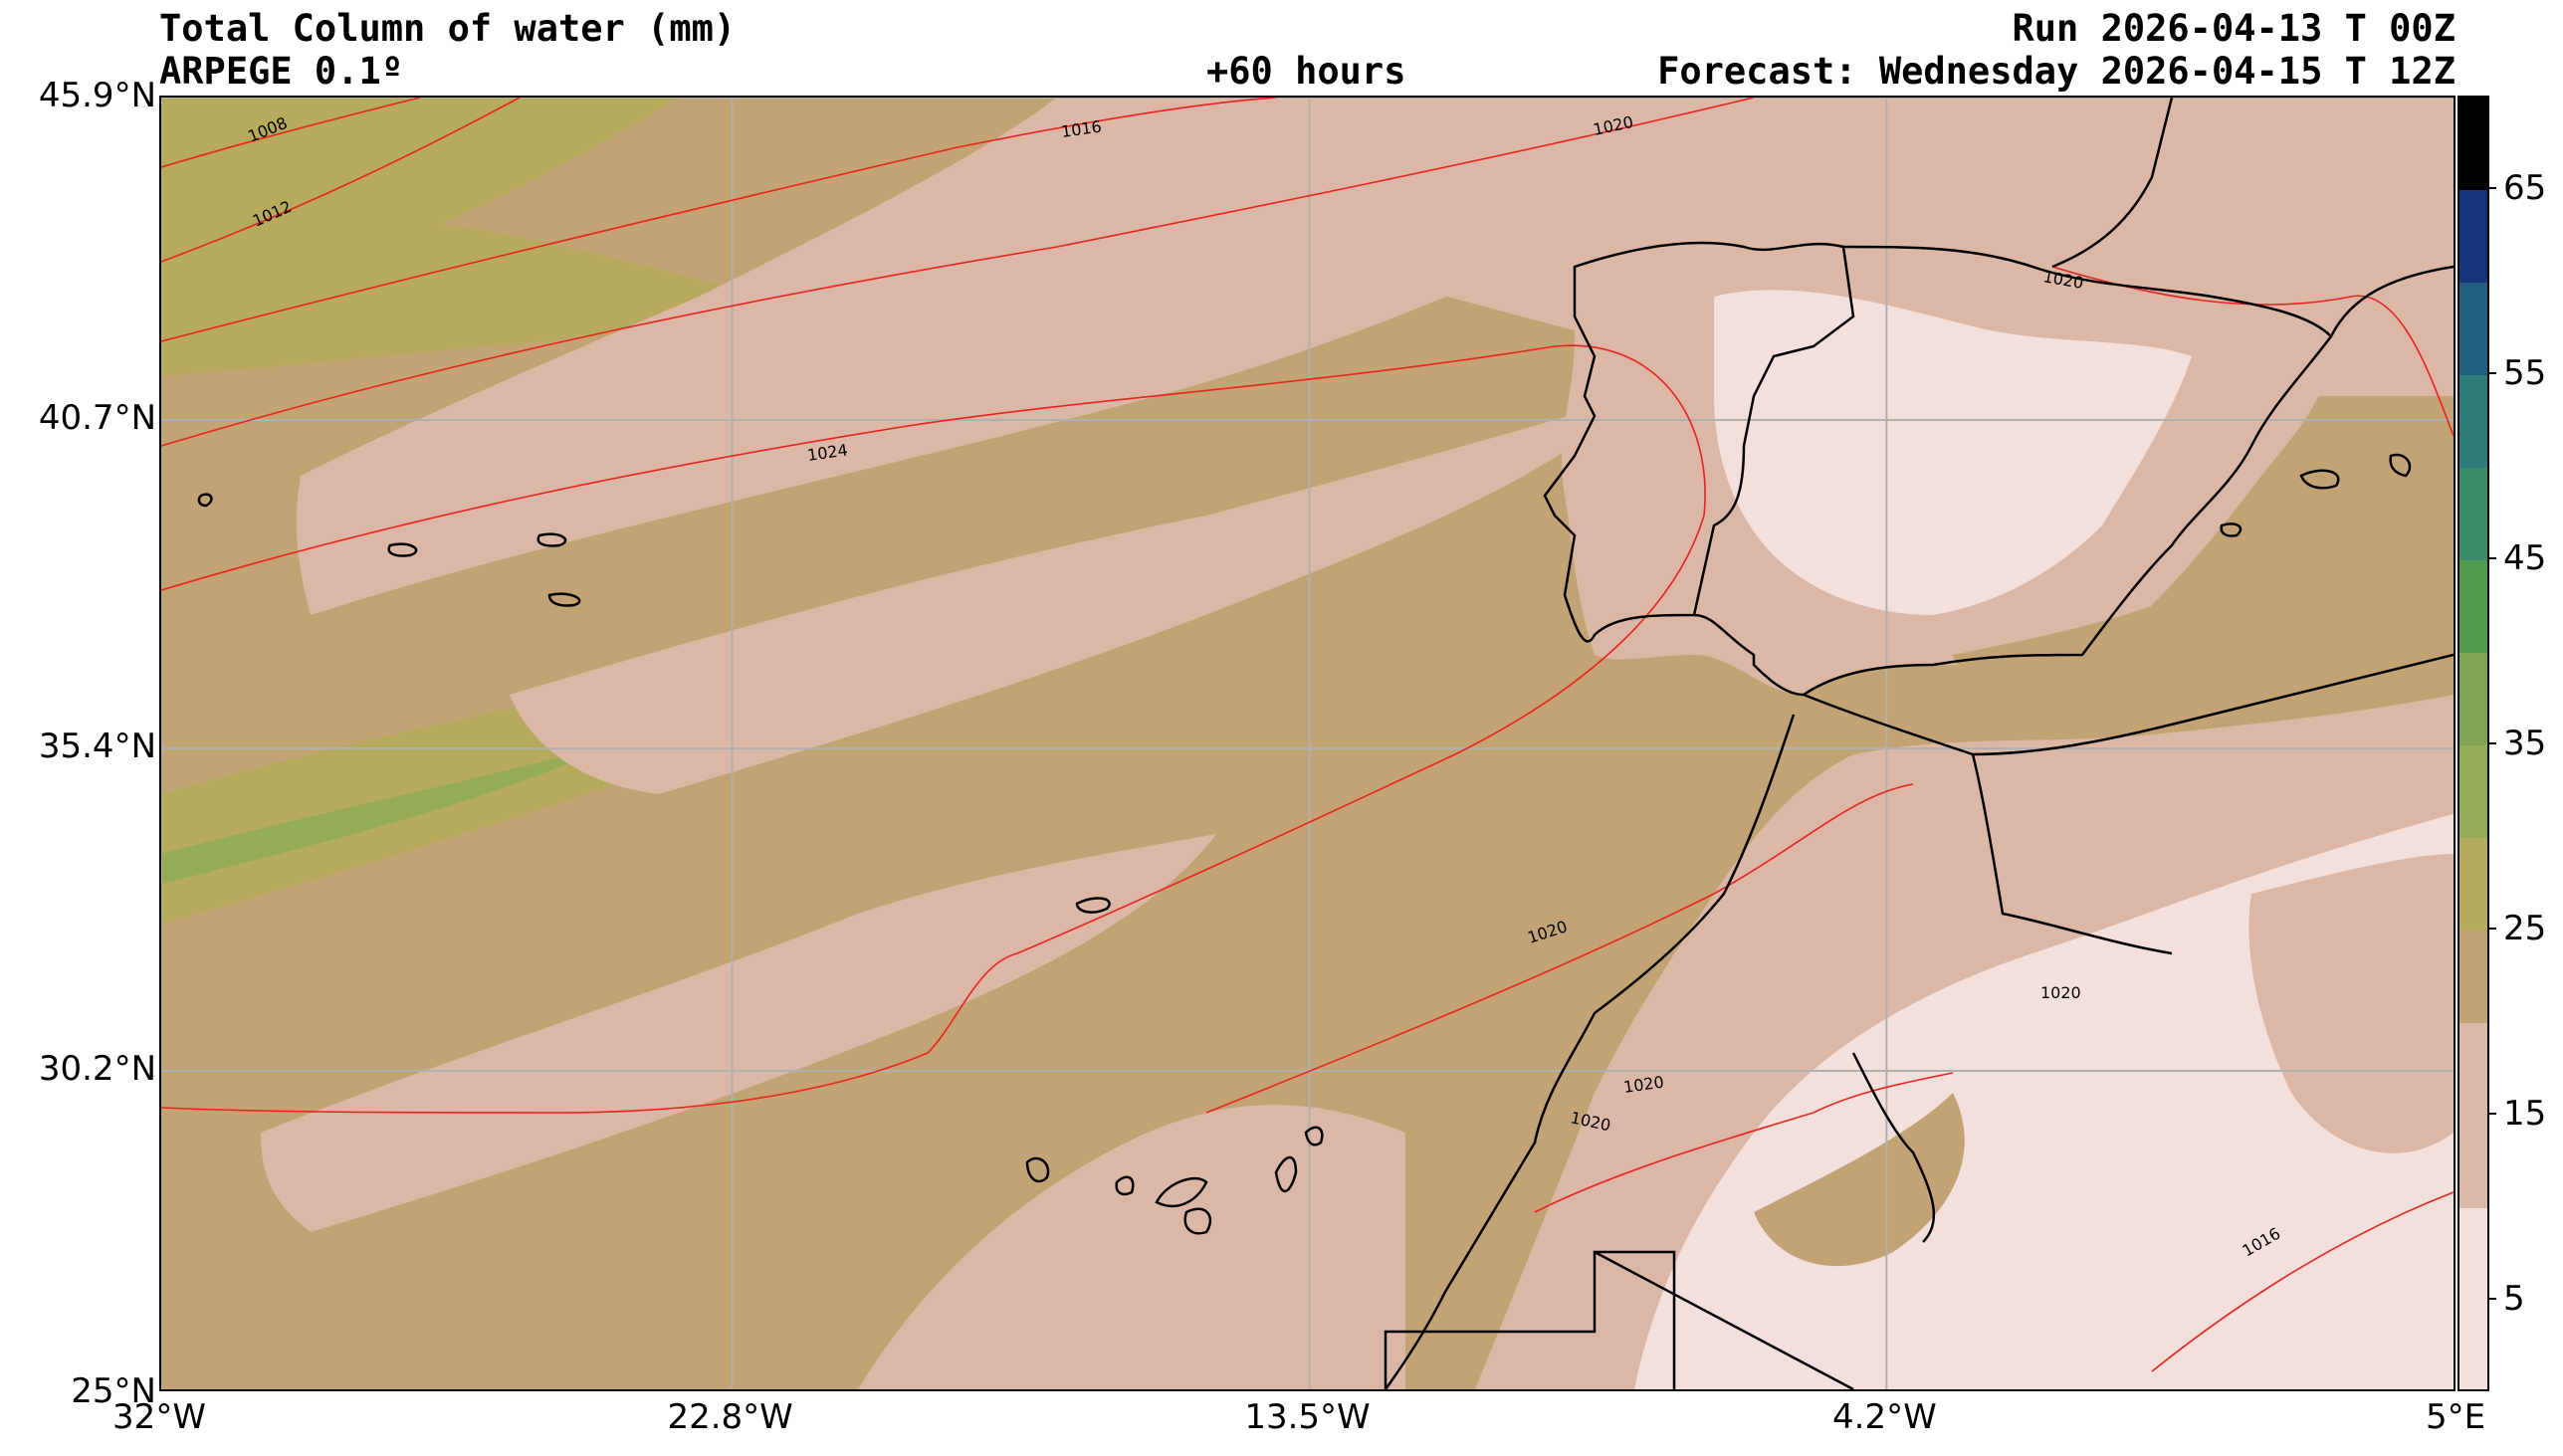 This screenshot has width=2563, height=1456. What do you see at coordinates (2112, 183) in the screenshot?
I see `france-west-coast` at bounding box center [2112, 183].